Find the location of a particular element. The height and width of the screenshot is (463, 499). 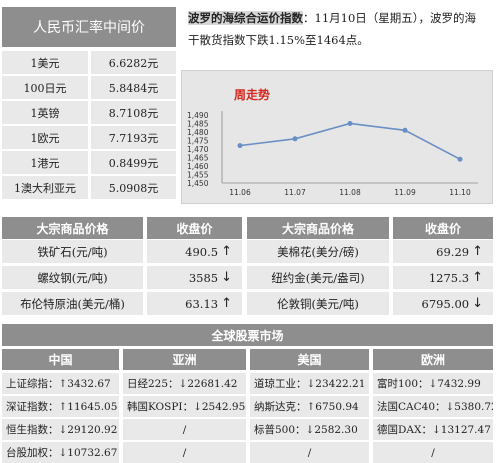

market-index-cell: 恒生指数：↓29120.92 is located at coordinates (60, 429).